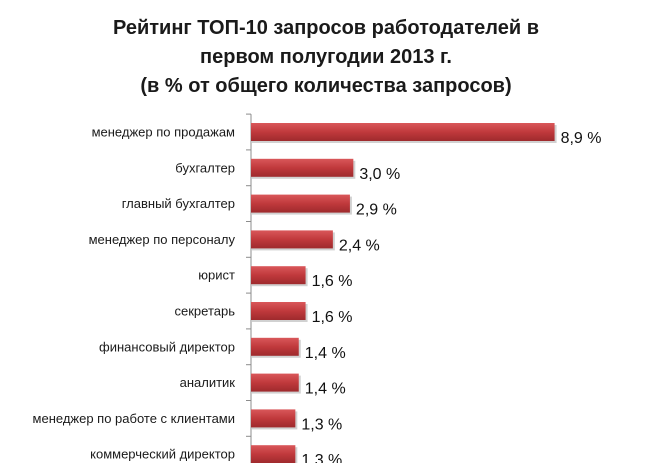  I want to click on category-label: секретарь, so click(205, 311).